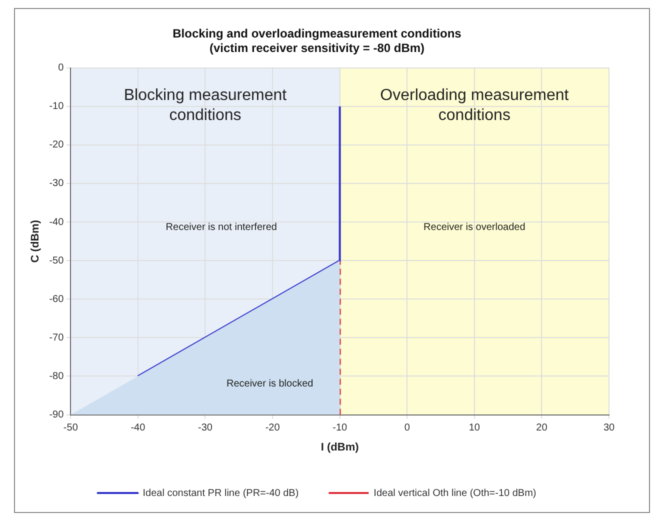 The height and width of the screenshot is (521, 660). Describe the element at coordinates (206, 105) in the screenshot. I see `band-label: Blocking measurement conditions` at that location.